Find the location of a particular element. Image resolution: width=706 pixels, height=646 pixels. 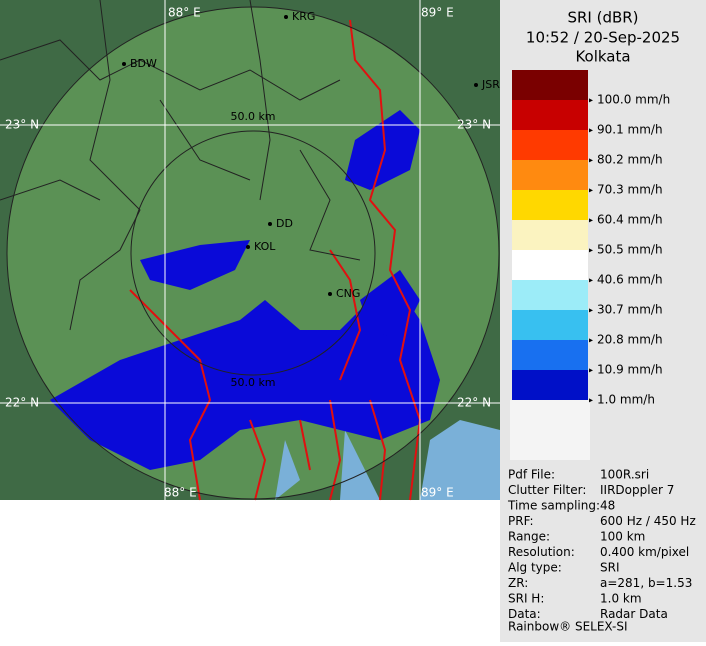

place-label: JSR is located at coordinates (490, 84).